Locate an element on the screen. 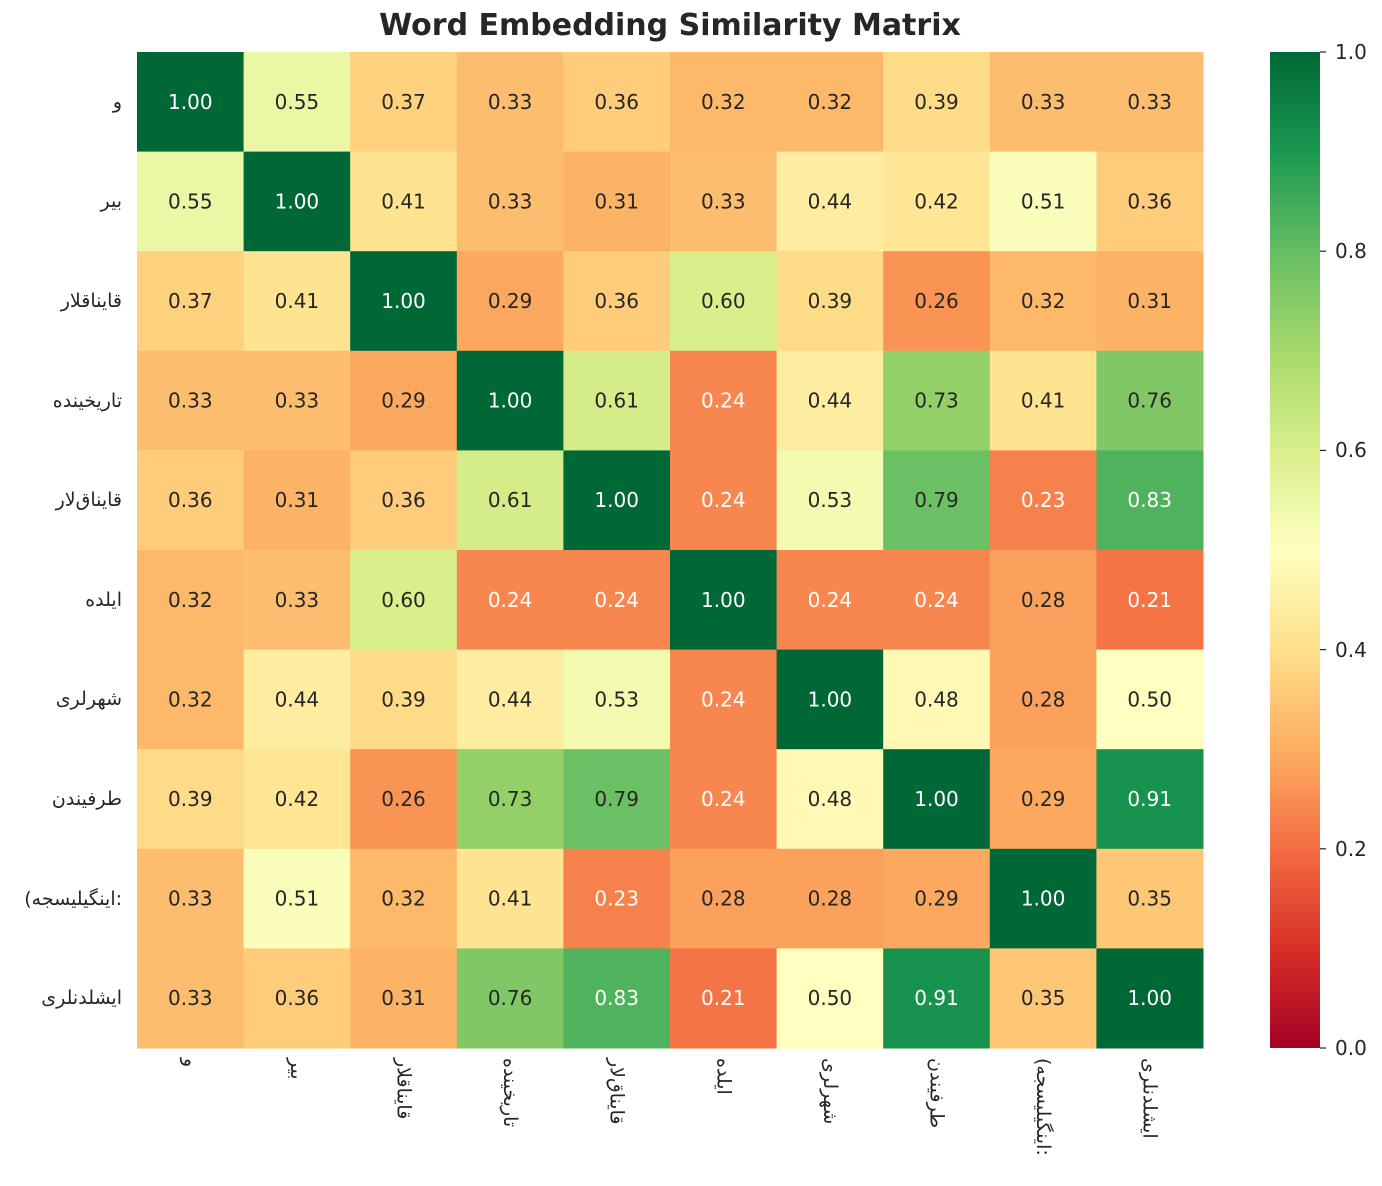 This screenshot has height=1186, width=1382. y-tick-label: طرفیندن is located at coordinates (86, 799).